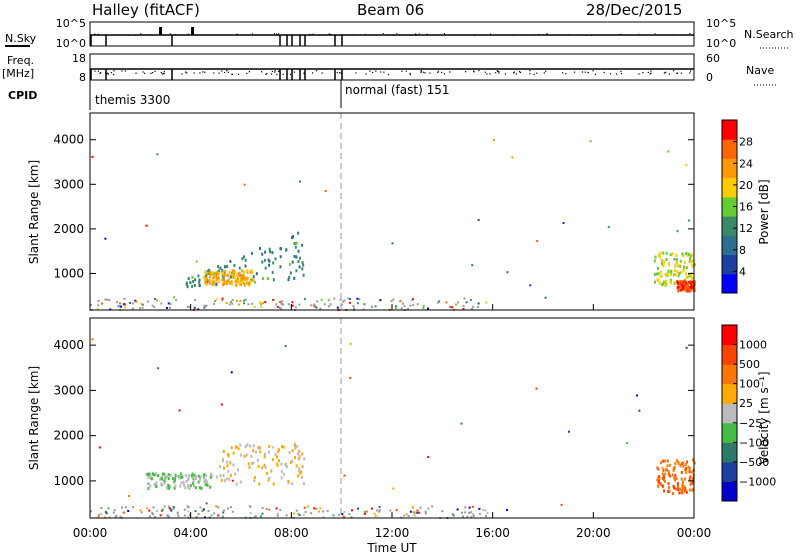 Image resolution: width=800 pixels, height=554 pixels. What do you see at coordinates (392, 34) in the screenshot?
I see `nsky-frame` at bounding box center [392, 34].